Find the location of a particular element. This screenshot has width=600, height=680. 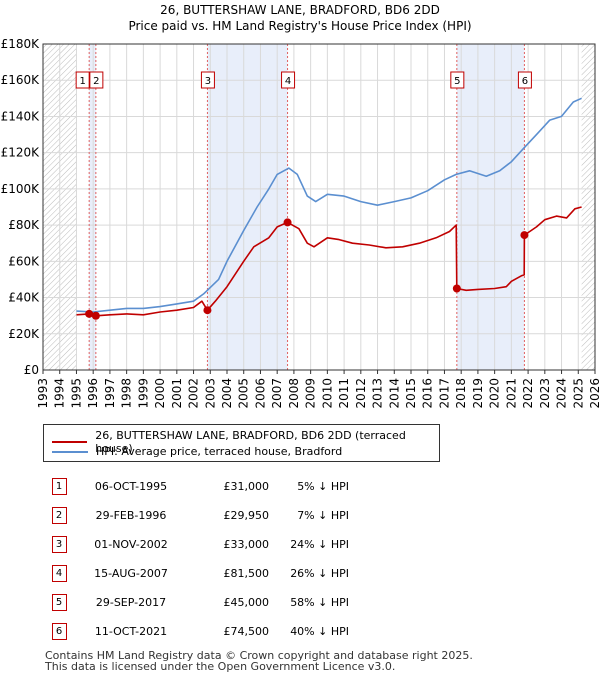

y-tick-label: £100K is located at coordinates (21, 189).